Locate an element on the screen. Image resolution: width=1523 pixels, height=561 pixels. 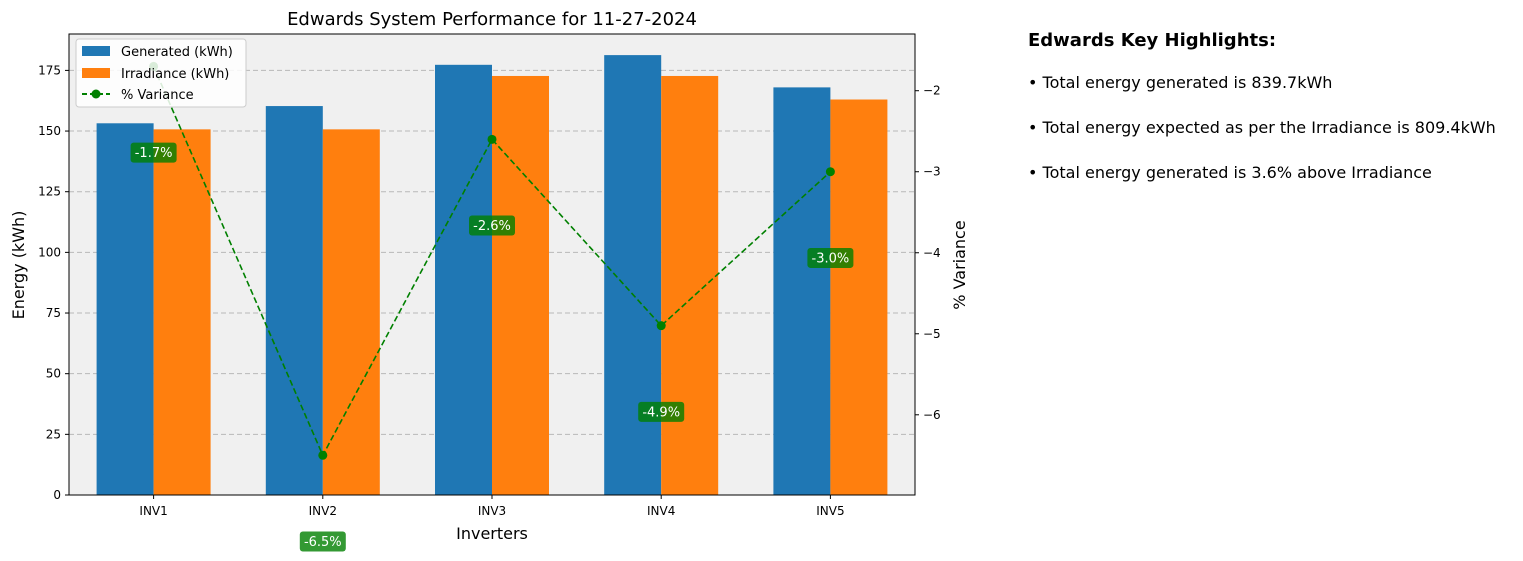
y-tick-label: 25 is located at coordinates (53, 434).